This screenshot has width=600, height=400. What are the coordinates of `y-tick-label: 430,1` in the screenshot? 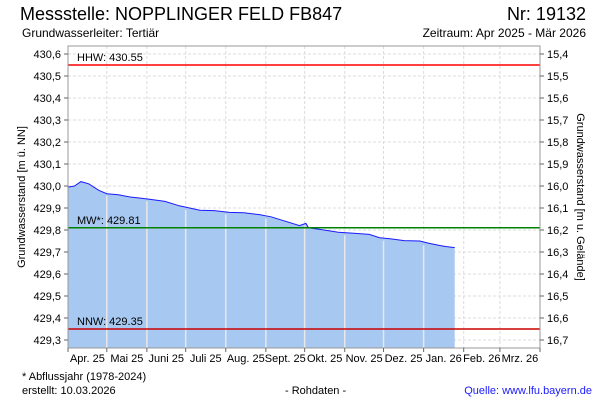 It's located at (47, 165).